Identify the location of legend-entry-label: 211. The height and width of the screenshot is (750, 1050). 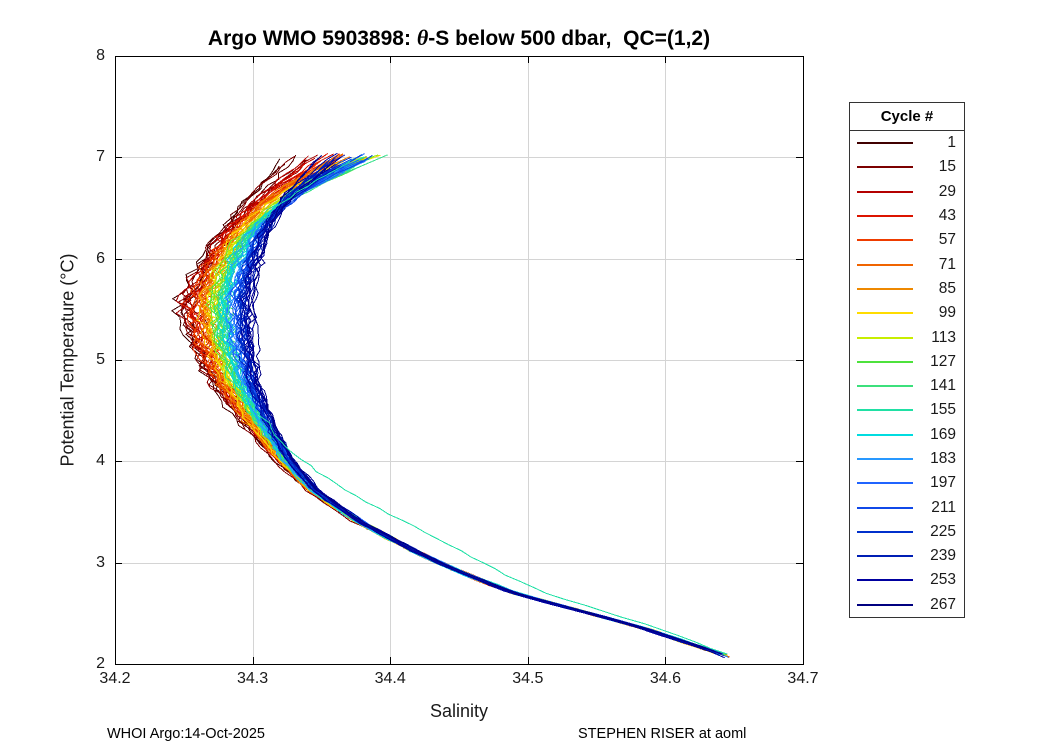
(943, 507).